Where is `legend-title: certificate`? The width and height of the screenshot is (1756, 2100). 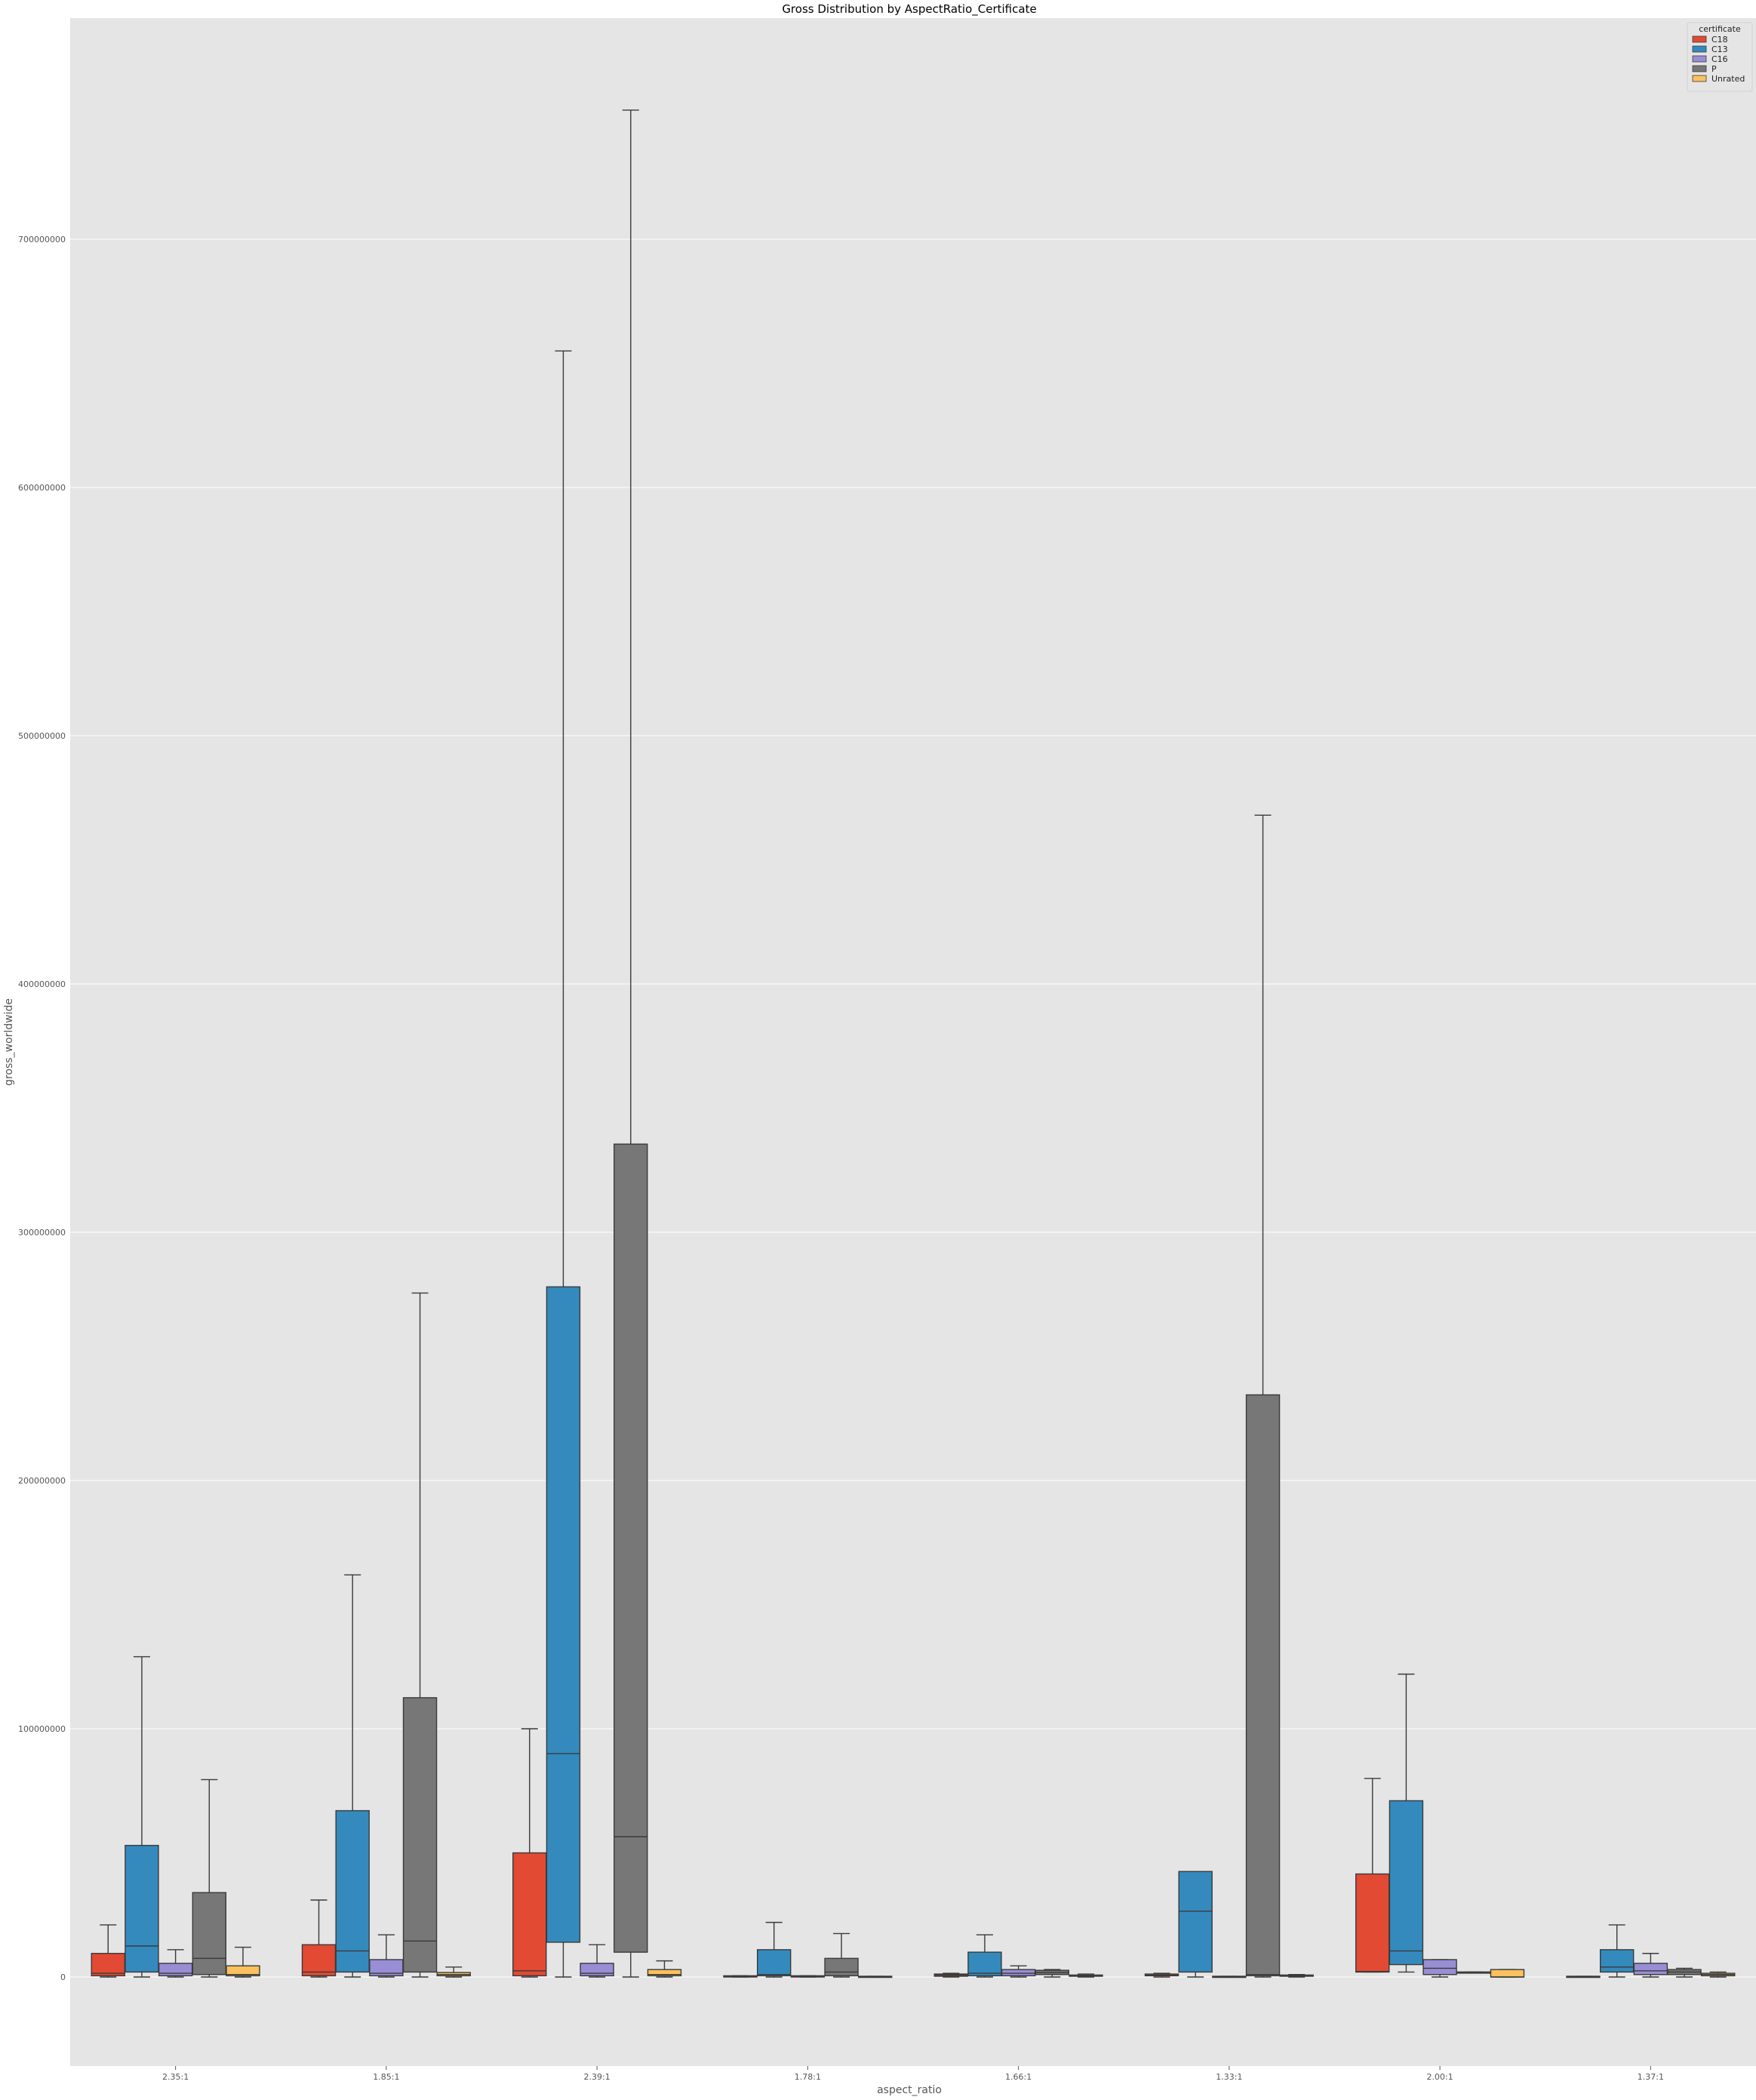 legend-title: certificate is located at coordinates (1720, 29).